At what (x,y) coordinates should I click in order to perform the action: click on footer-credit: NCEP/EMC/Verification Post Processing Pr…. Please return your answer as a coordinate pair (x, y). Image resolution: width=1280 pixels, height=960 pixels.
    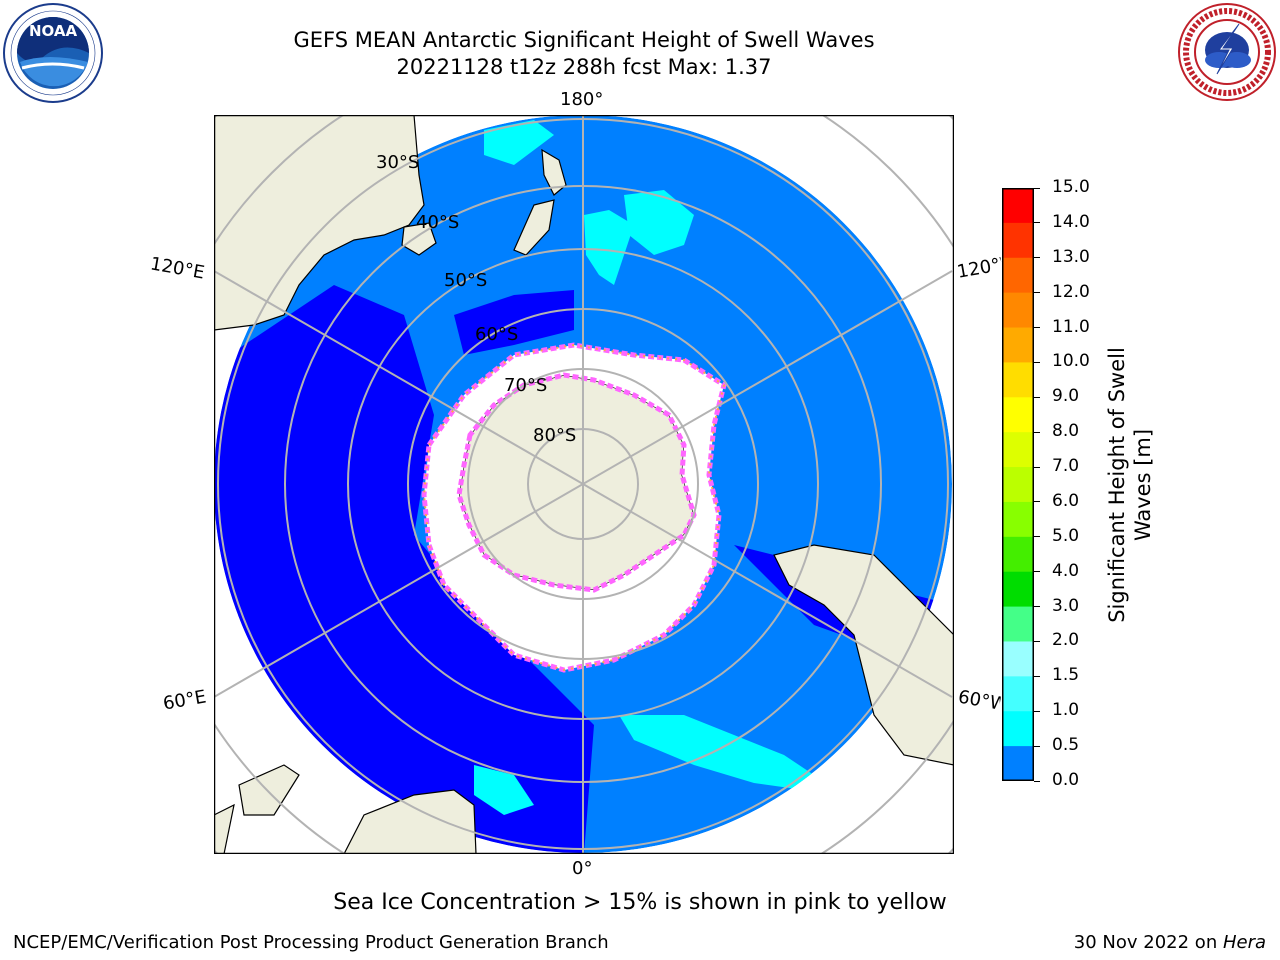
    Looking at the image, I should click on (311, 942).